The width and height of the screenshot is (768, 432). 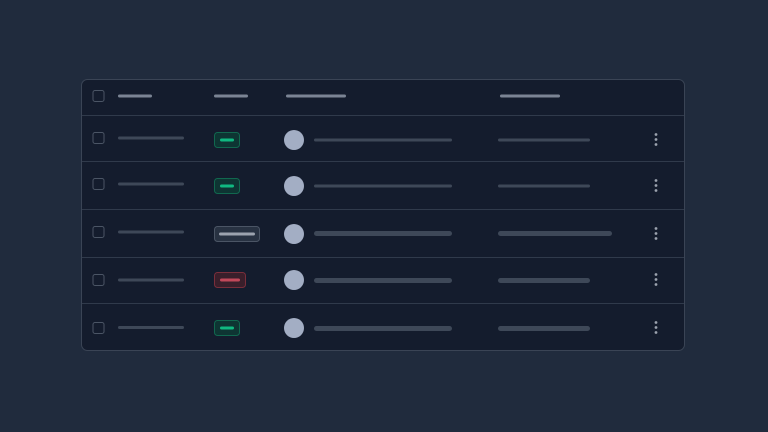 What do you see at coordinates (98, 96) in the screenshot?
I see `select-all-checkbox` at bounding box center [98, 96].